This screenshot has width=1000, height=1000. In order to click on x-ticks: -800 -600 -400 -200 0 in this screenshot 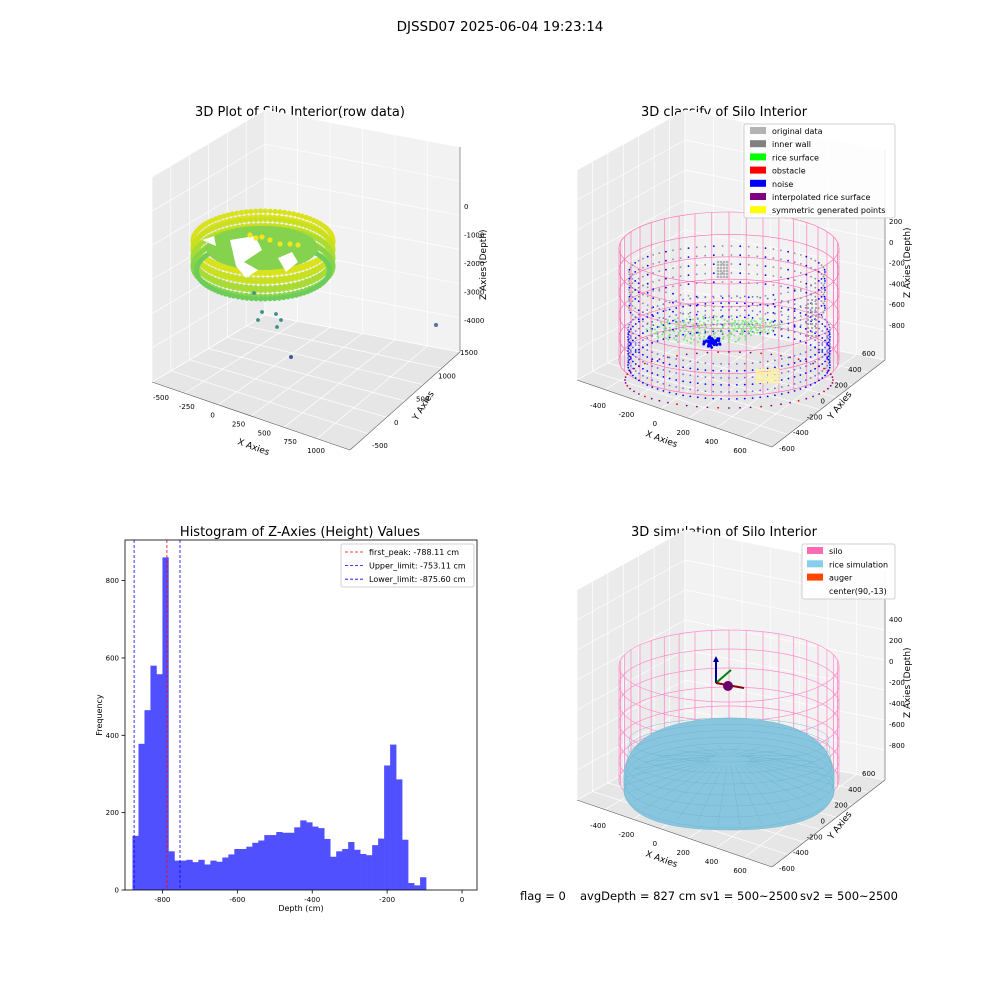, I will do `click(309, 897)`.